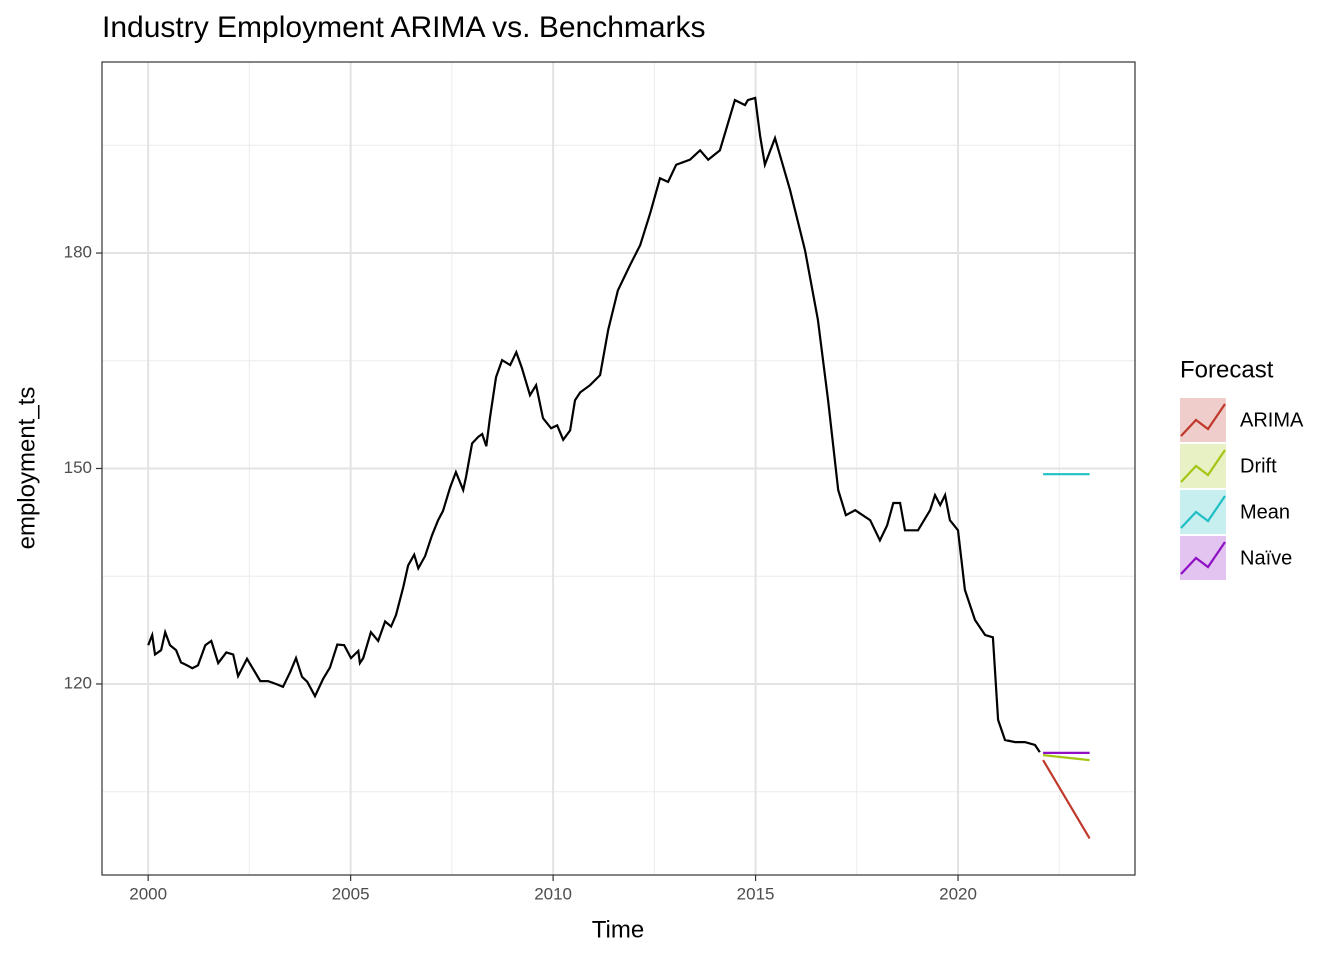  Describe the element at coordinates (1235, 512) in the screenshot. I see `legend-item: Mean` at that location.